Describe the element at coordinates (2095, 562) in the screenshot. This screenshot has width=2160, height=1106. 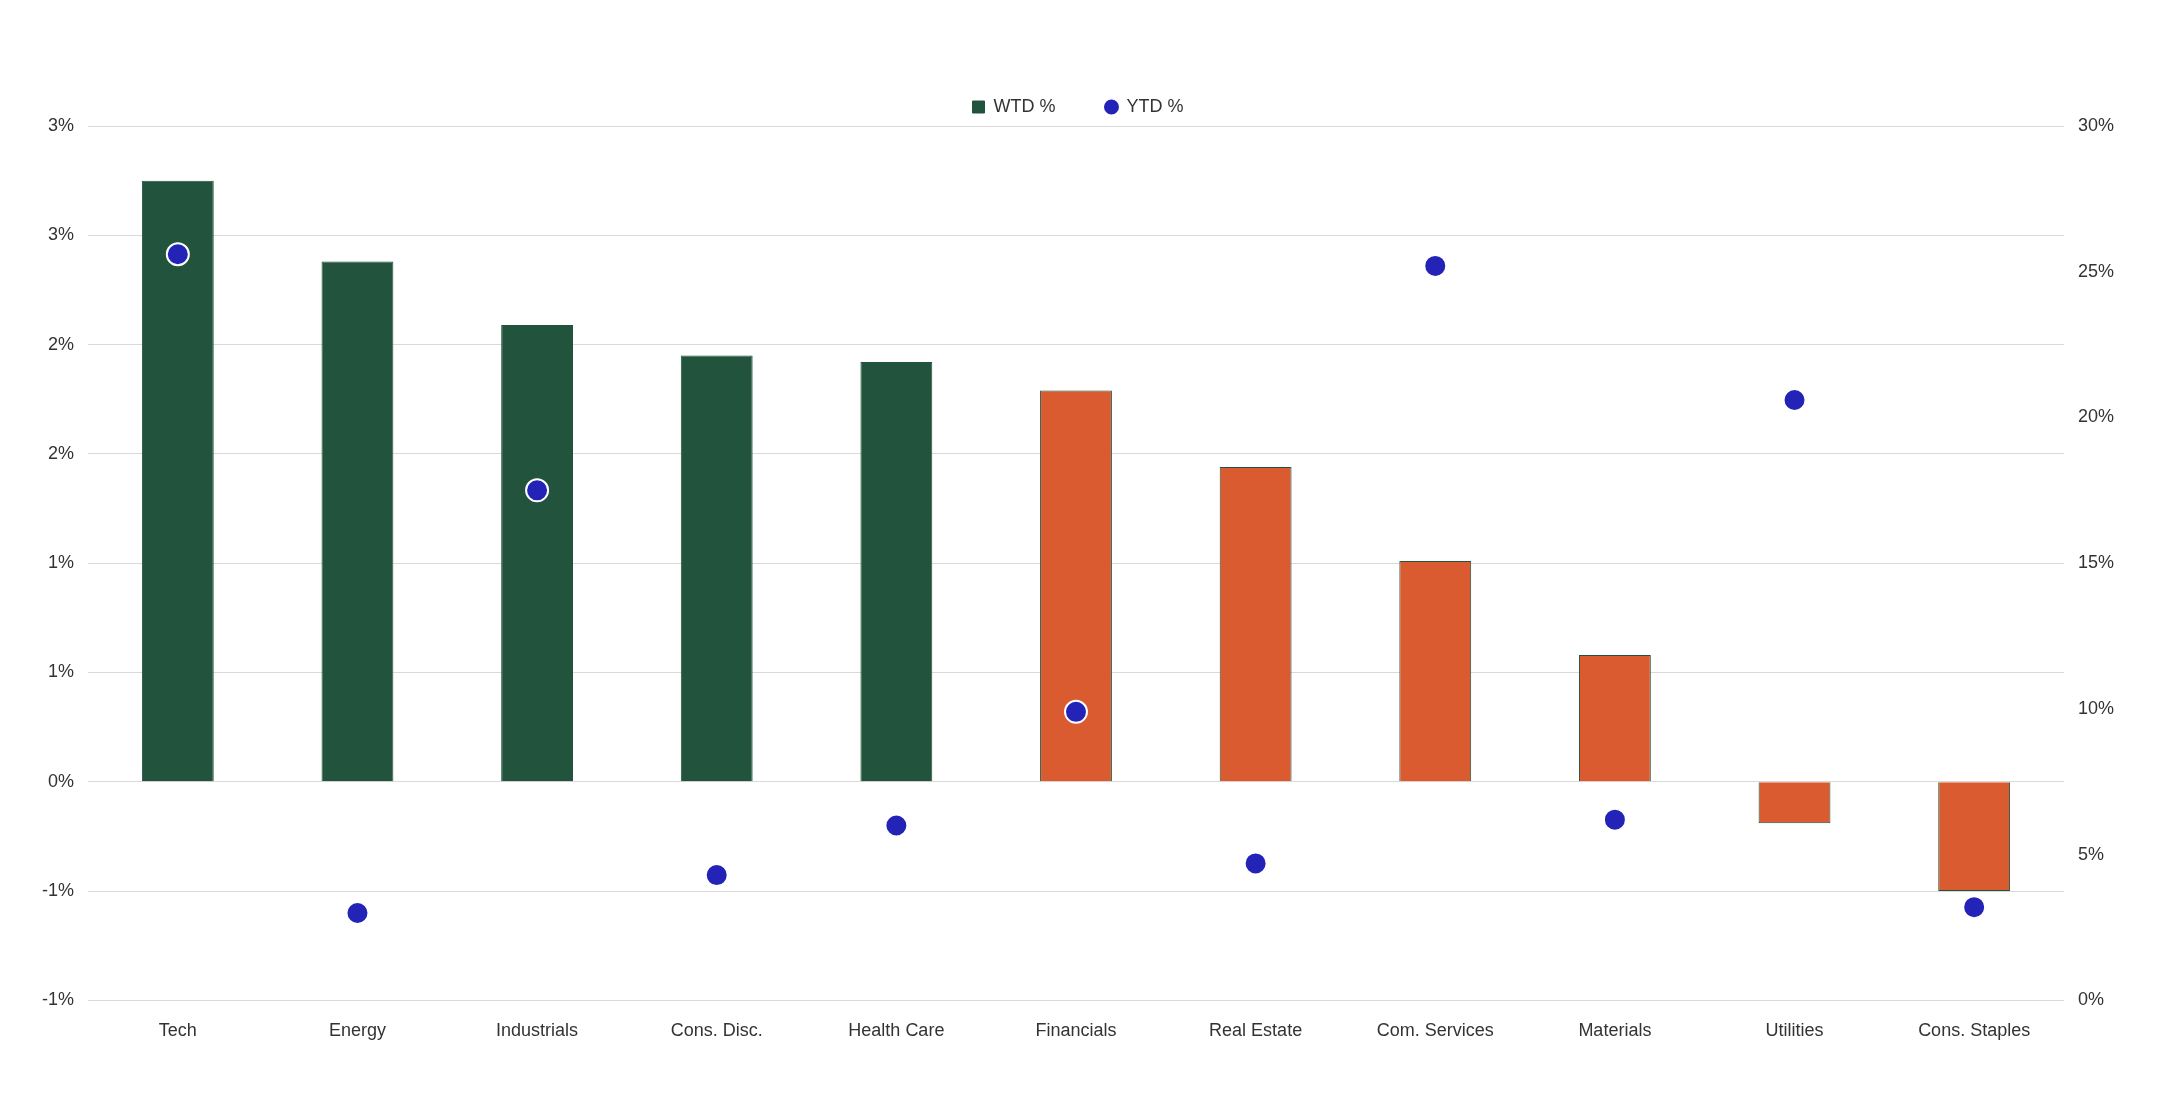
I see `y2-tick-label: 15%` at that location.